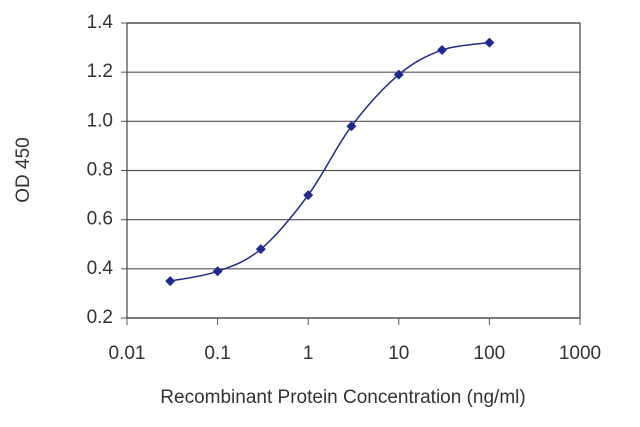 The height and width of the screenshot is (427, 640). What do you see at coordinates (127, 353) in the screenshot?
I see `x-tick-label: 0.01` at bounding box center [127, 353].